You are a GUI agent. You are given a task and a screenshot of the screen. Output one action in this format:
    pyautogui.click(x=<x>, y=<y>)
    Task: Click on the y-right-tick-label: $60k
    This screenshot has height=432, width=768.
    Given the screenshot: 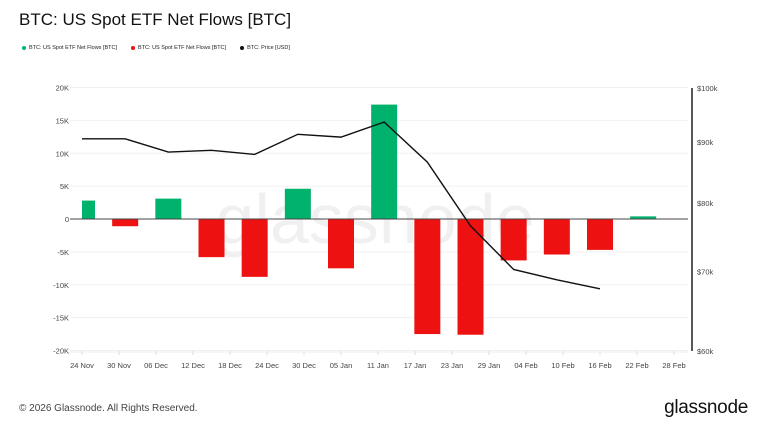 What is the action you would take?
    pyautogui.click(x=705, y=351)
    